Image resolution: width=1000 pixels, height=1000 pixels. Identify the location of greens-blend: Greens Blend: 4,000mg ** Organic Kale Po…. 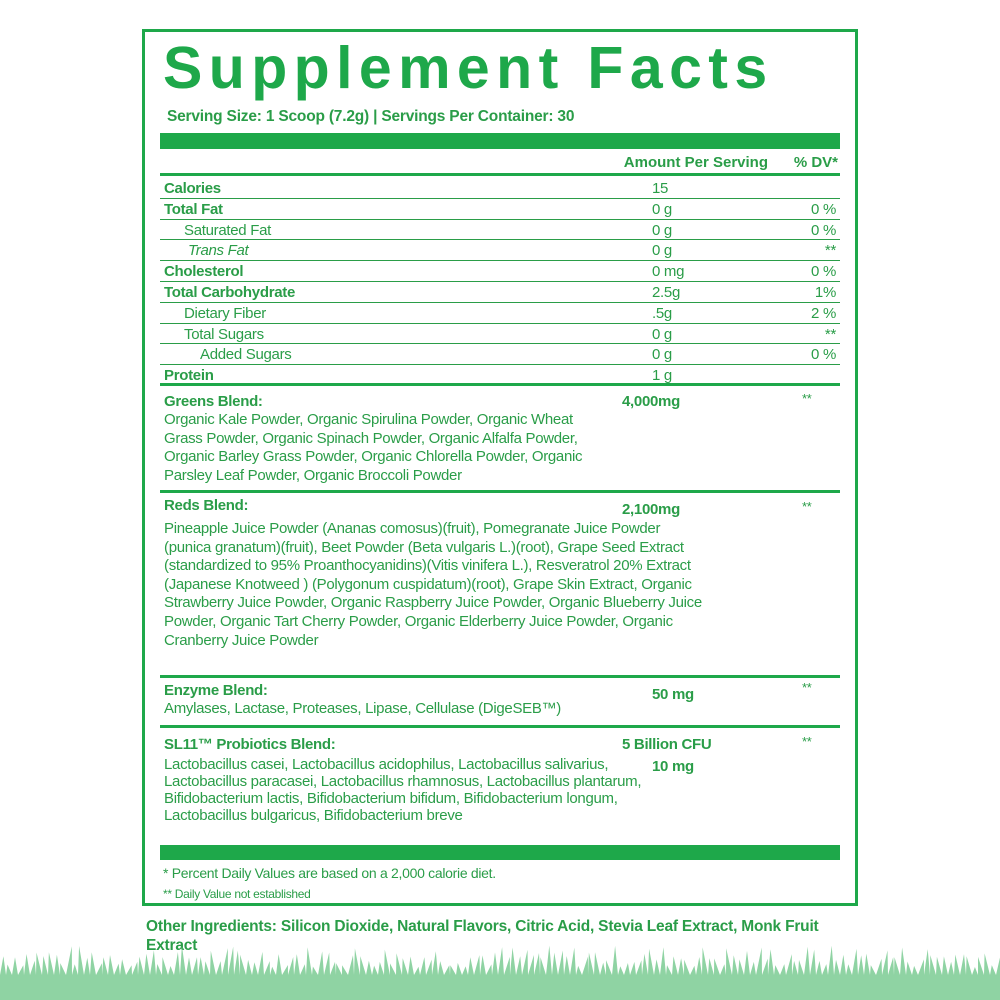
(500, 441).